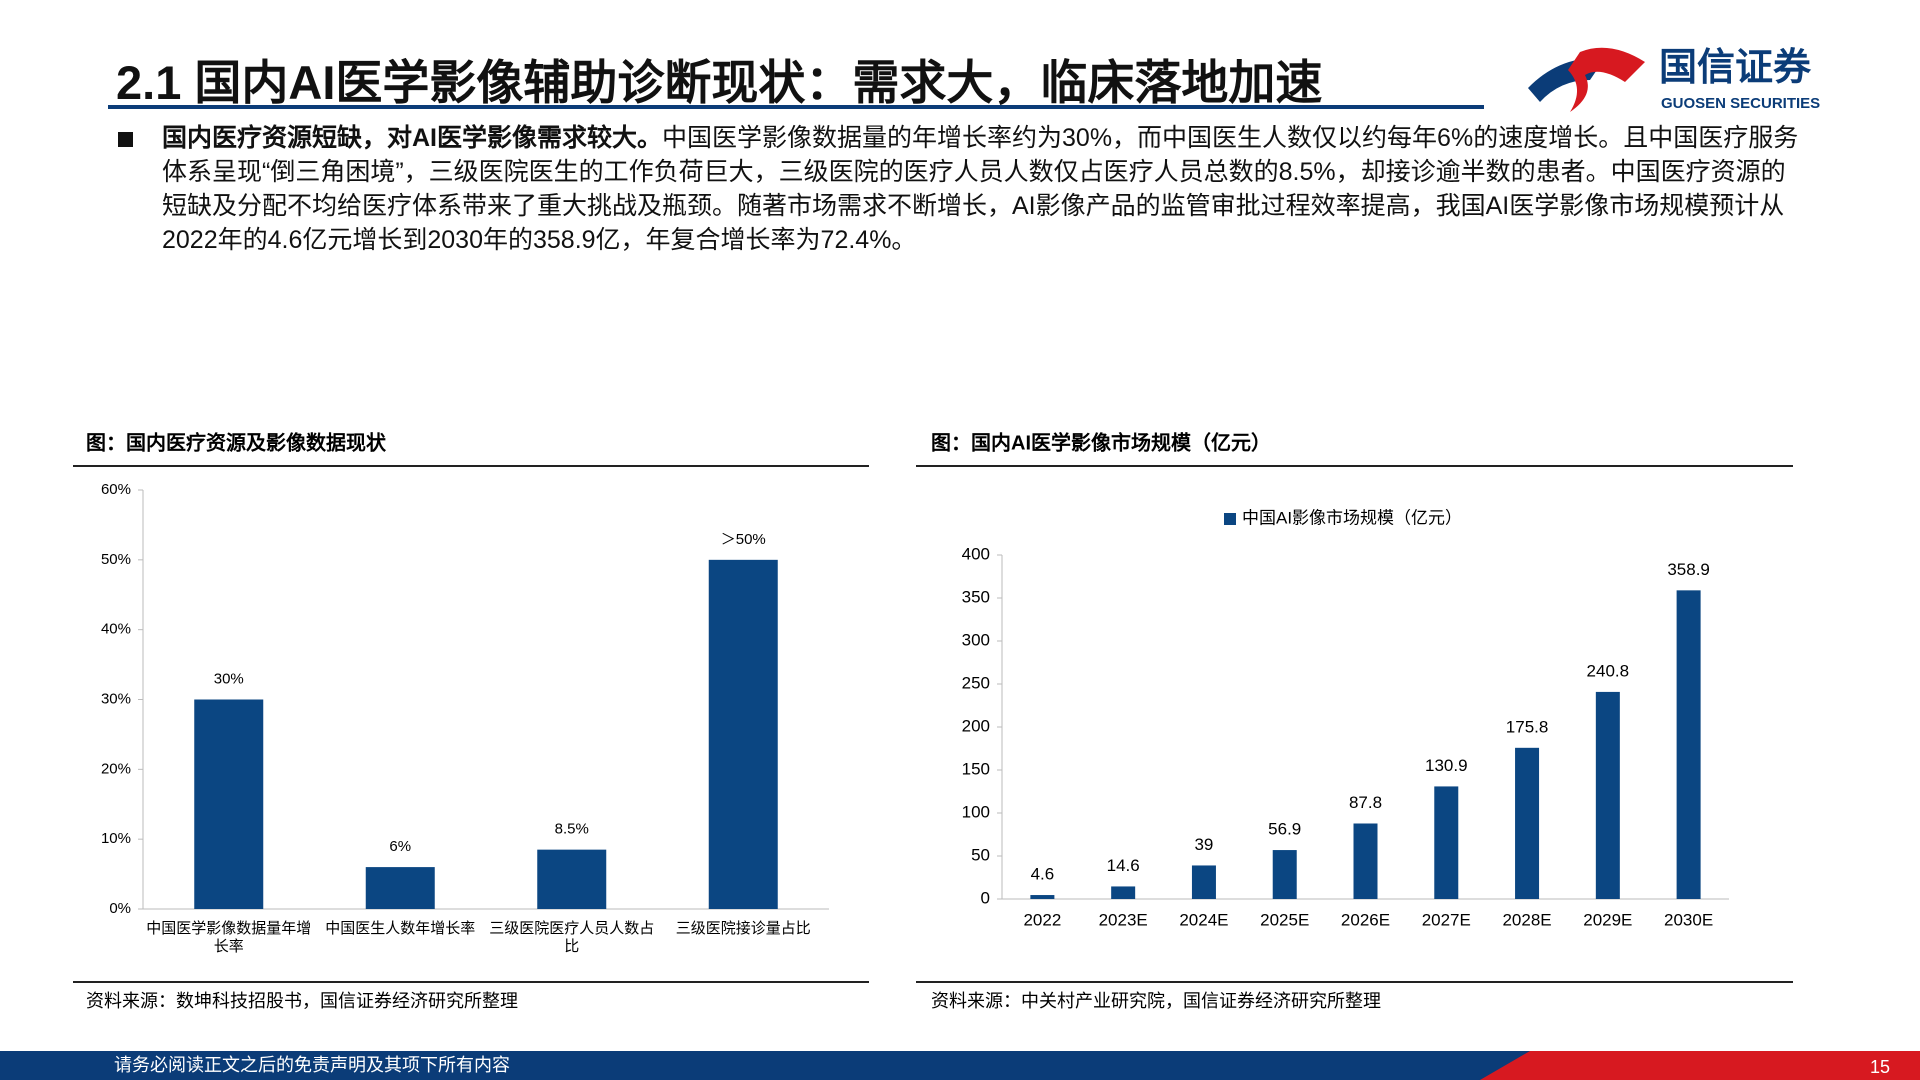  What do you see at coordinates (976, 596) in the screenshot?
I see `y-tick-label: 350` at bounding box center [976, 596].